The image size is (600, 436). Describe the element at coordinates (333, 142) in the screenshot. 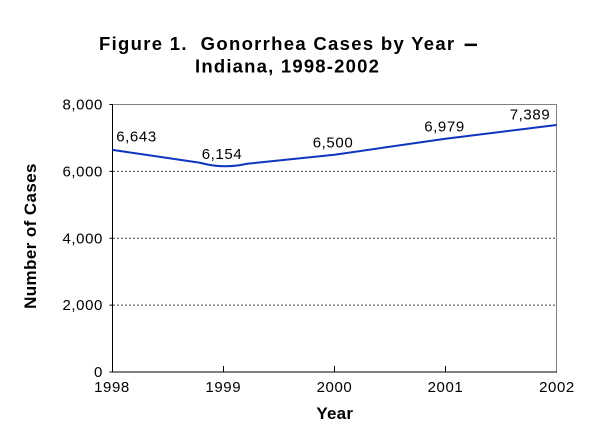

I see `svg-text: 6,500` at that location.